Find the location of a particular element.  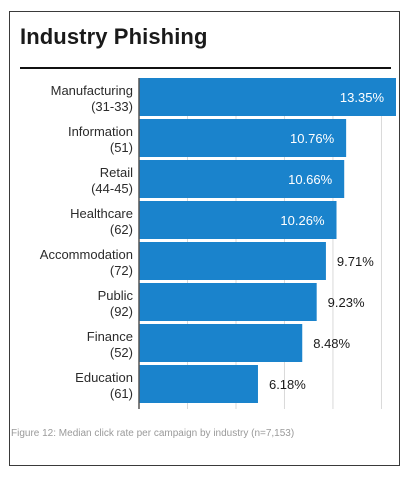

chart-title: Industry Phishing is located at coordinates (114, 36).